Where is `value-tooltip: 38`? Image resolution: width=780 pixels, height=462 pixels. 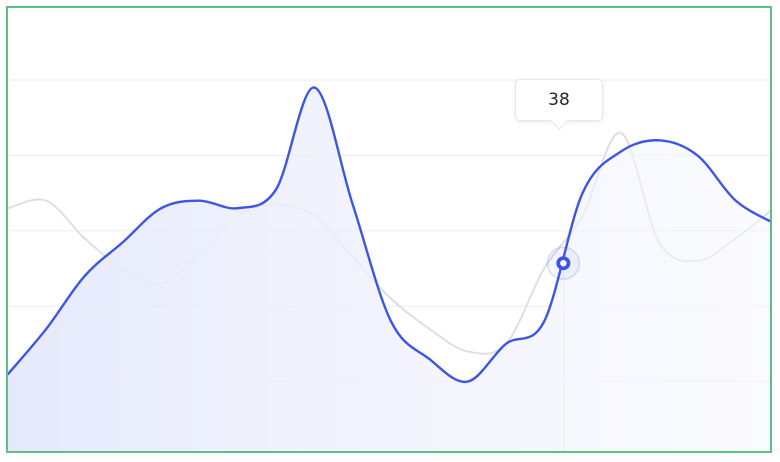 value-tooltip: 38 is located at coordinates (559, 104).